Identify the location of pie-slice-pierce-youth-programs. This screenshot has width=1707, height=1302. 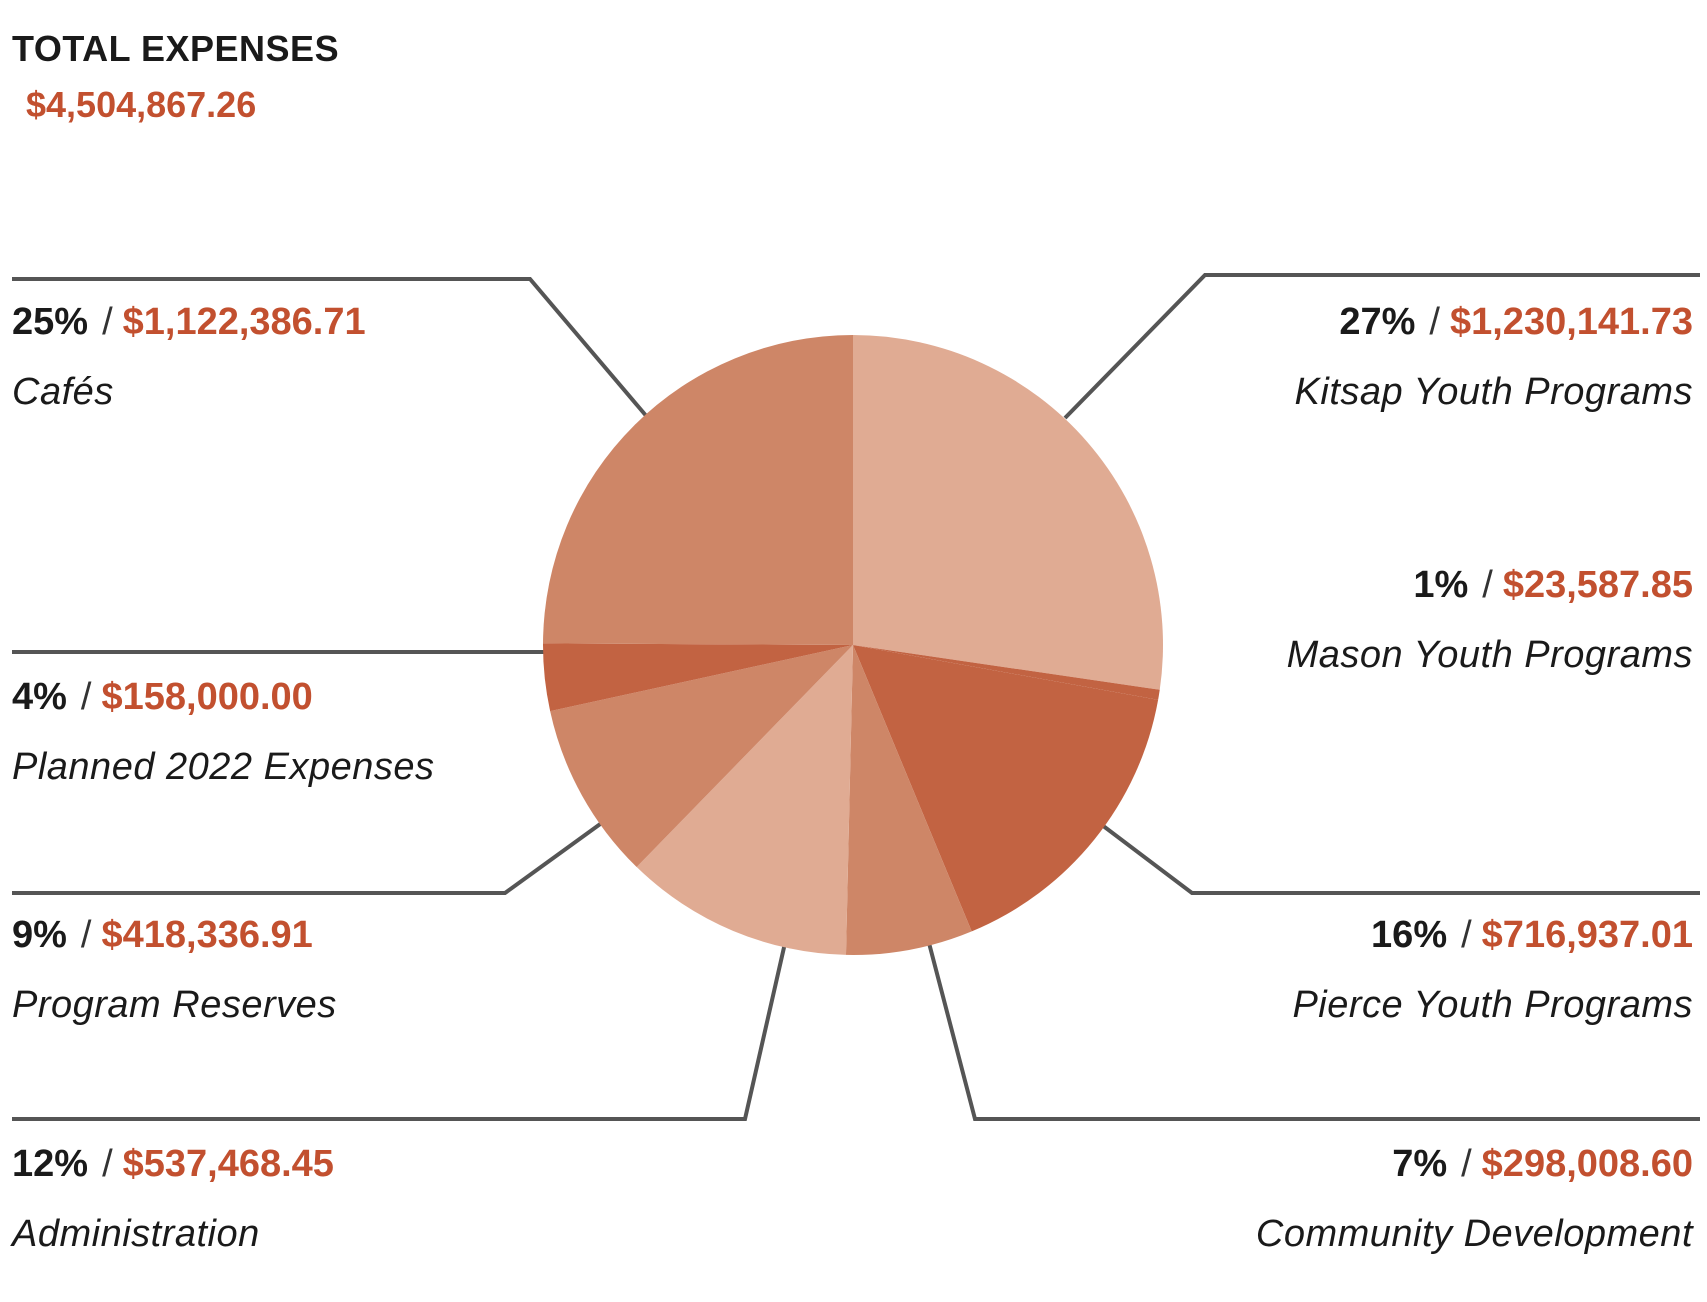
(1006, 788).